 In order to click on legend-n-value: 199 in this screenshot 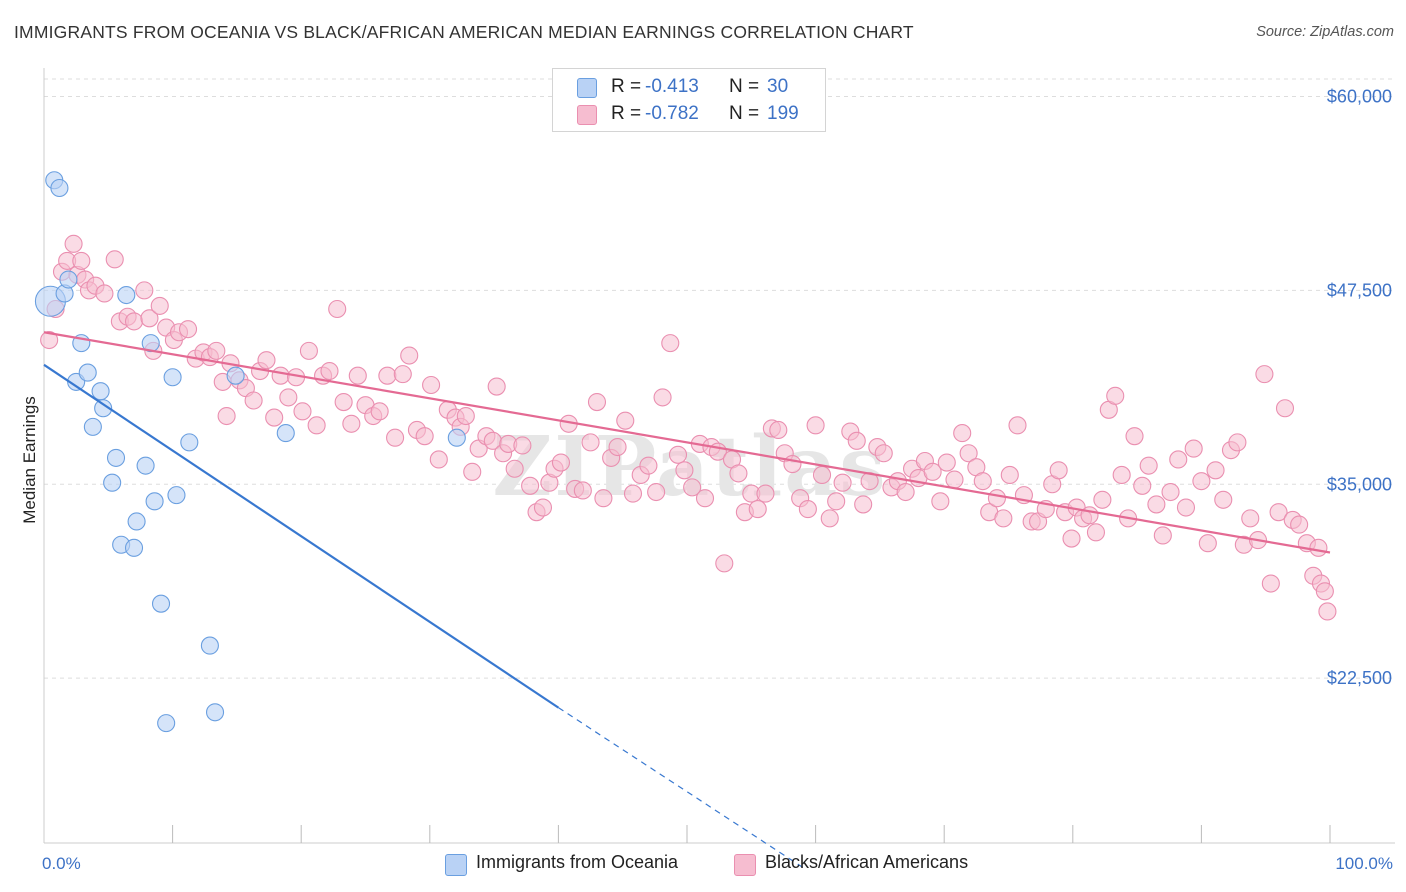, I will do `click(783, 113)`.